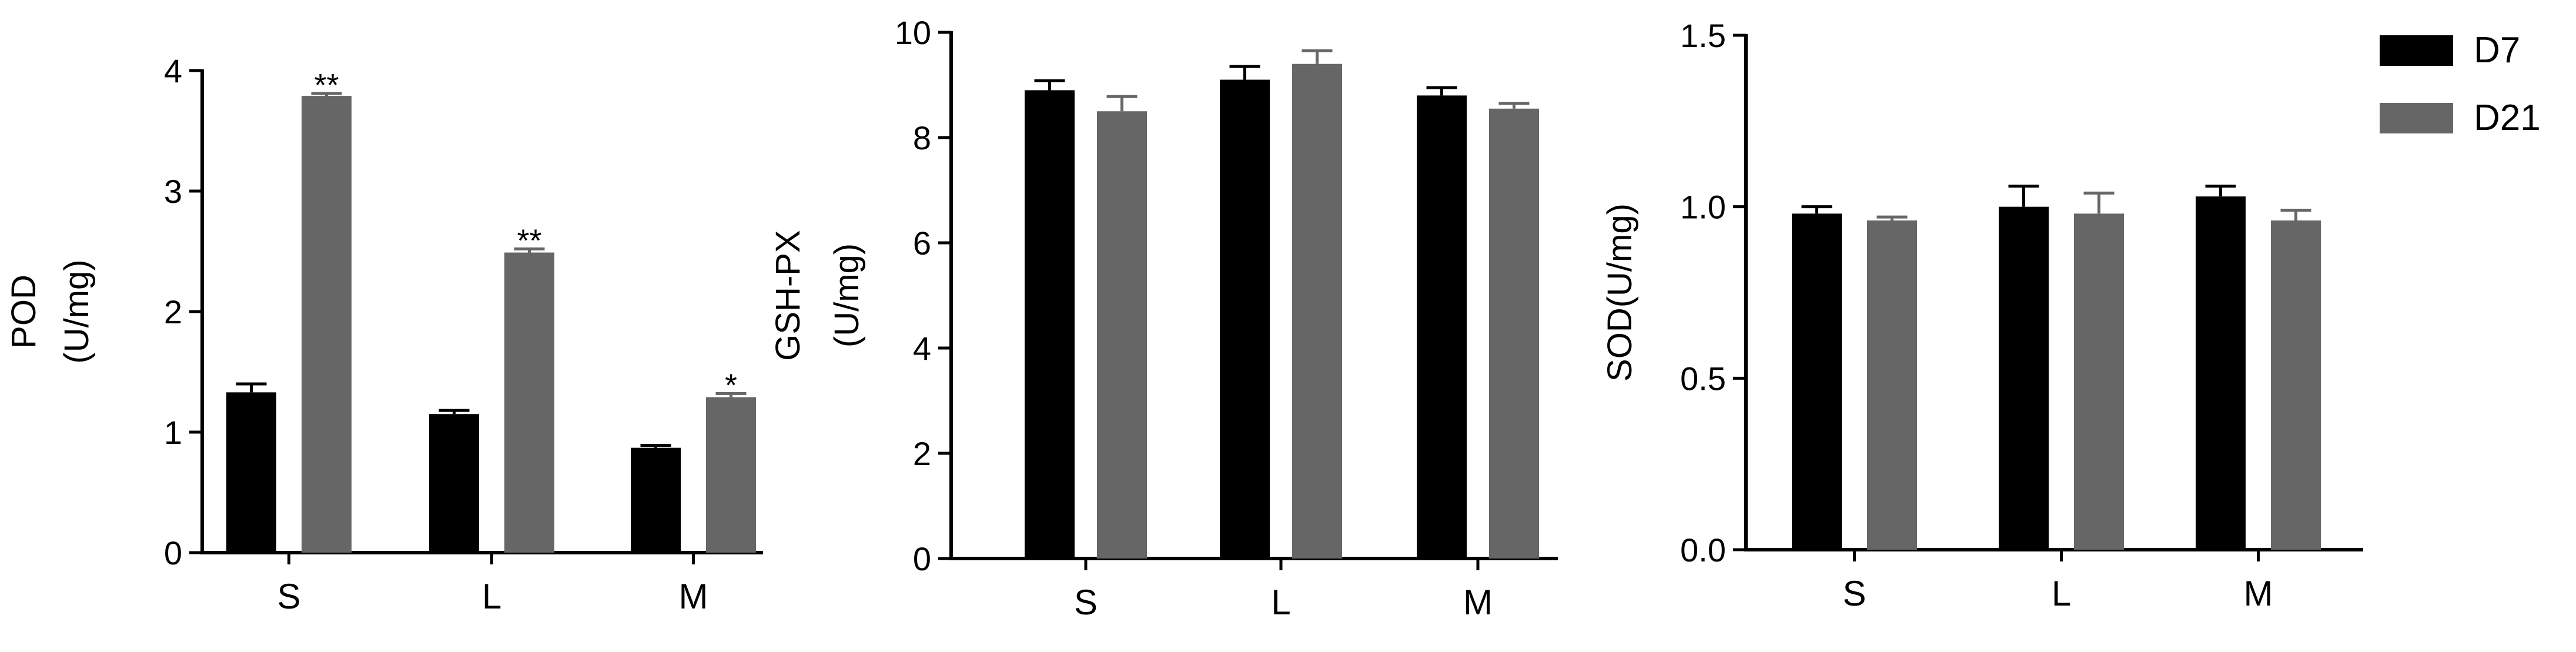  I want to click on y-tick-label: 8, so click(922, 137).